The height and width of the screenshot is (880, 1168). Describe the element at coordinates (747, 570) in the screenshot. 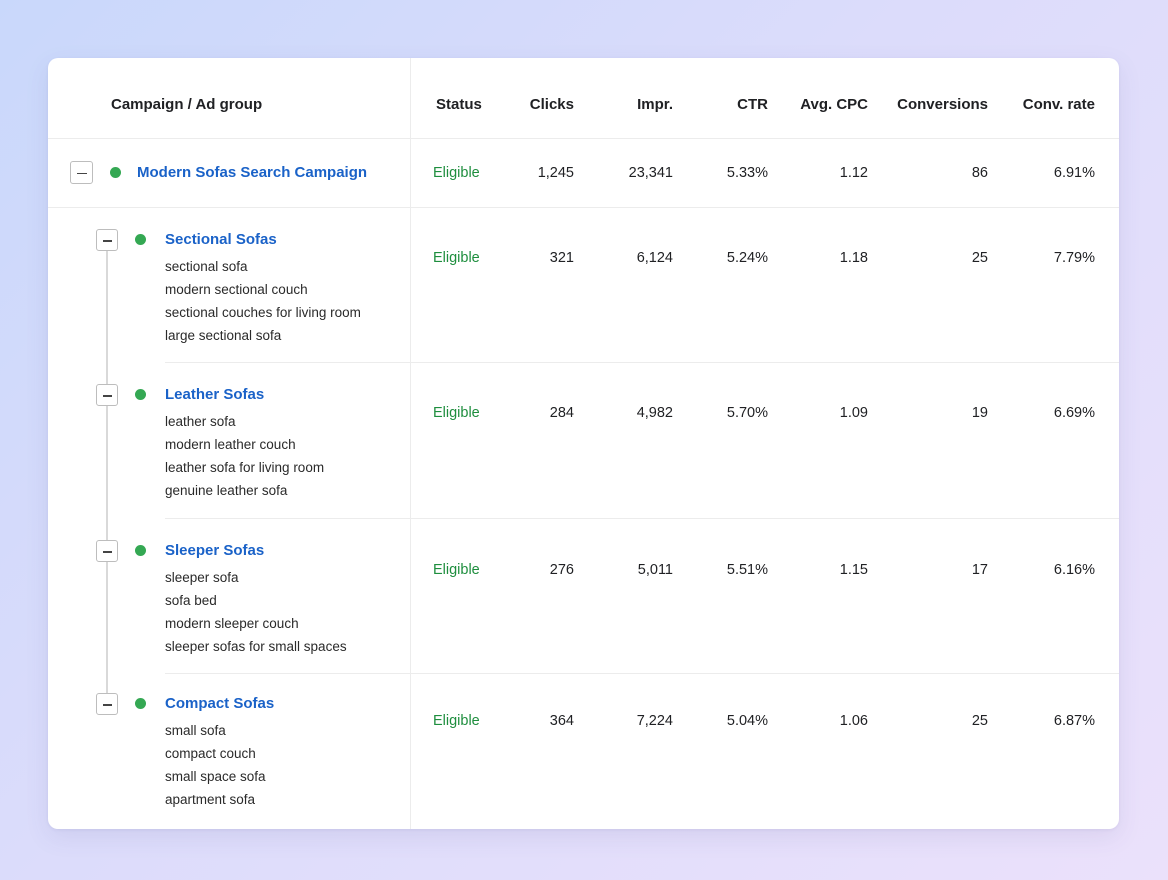

I see `ad-group-ctr: 5.51%` at that location.